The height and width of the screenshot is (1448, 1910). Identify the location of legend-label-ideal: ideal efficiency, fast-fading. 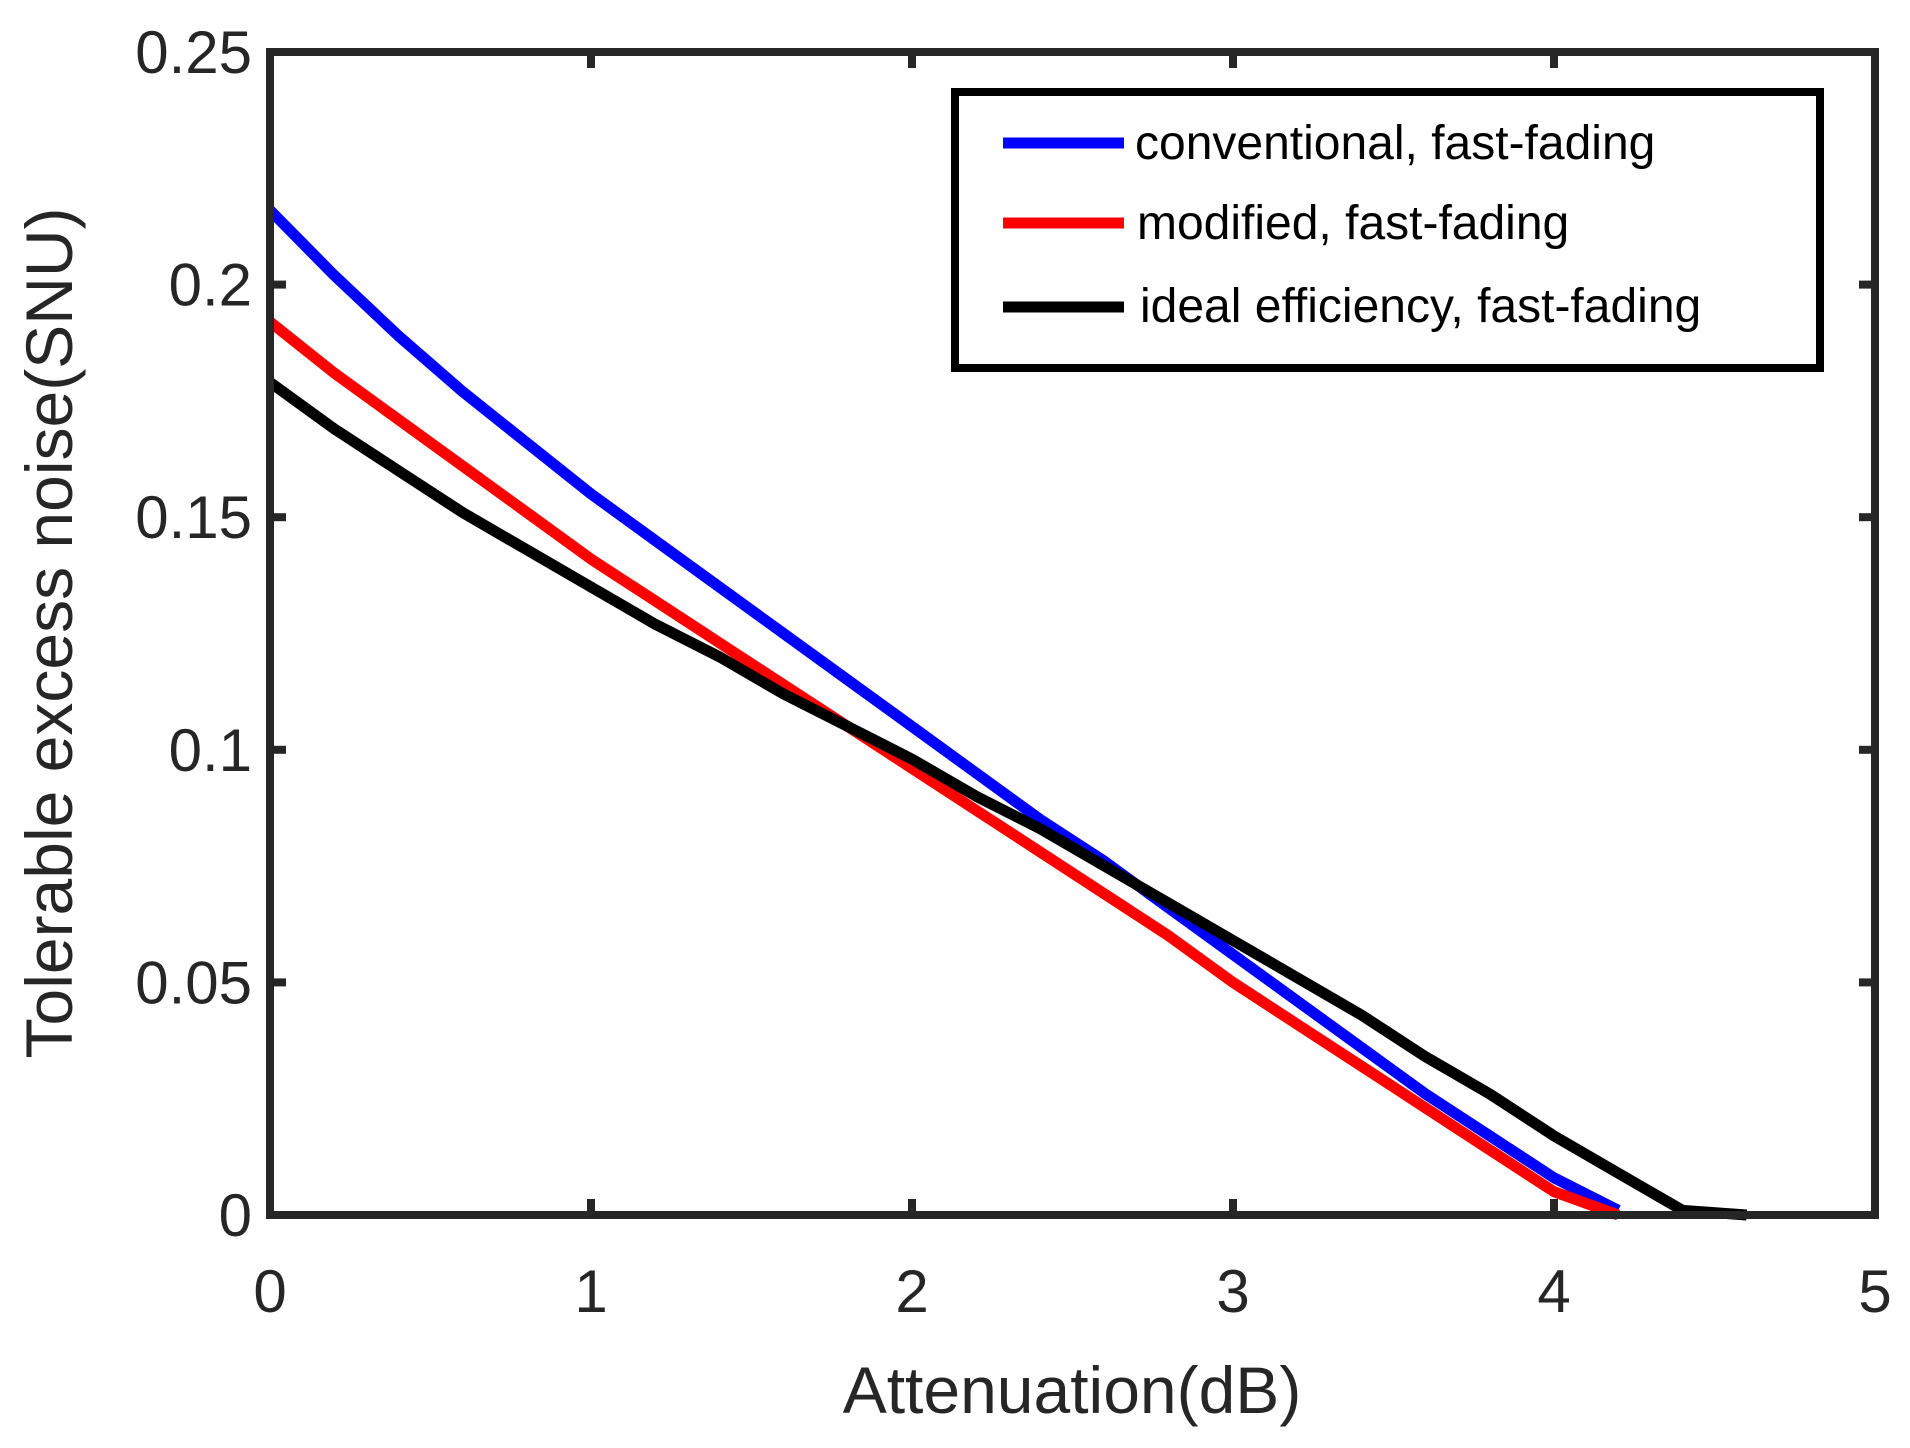
(1420, 306).